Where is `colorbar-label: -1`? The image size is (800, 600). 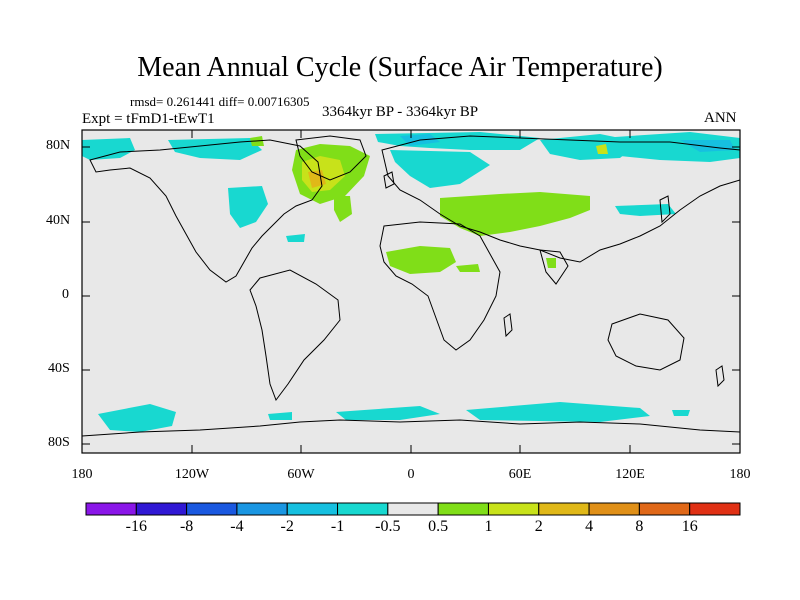 colorbar-label: -1 is located at coordinates (337, 526).